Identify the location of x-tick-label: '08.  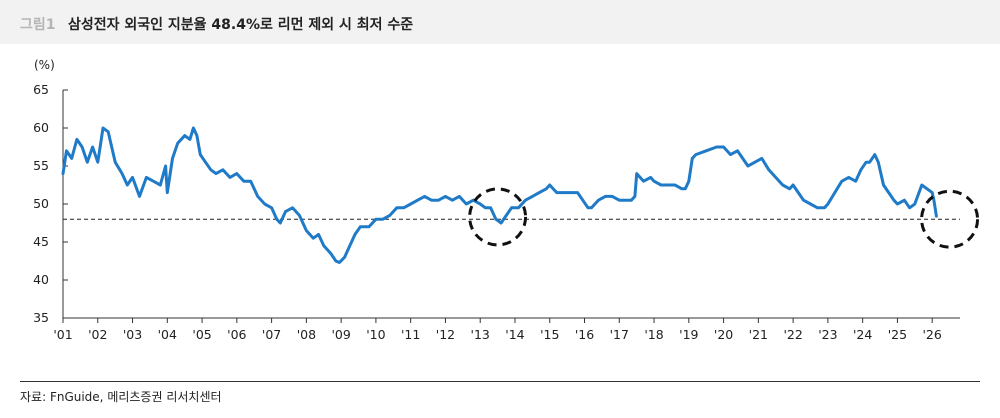
(306, 334).